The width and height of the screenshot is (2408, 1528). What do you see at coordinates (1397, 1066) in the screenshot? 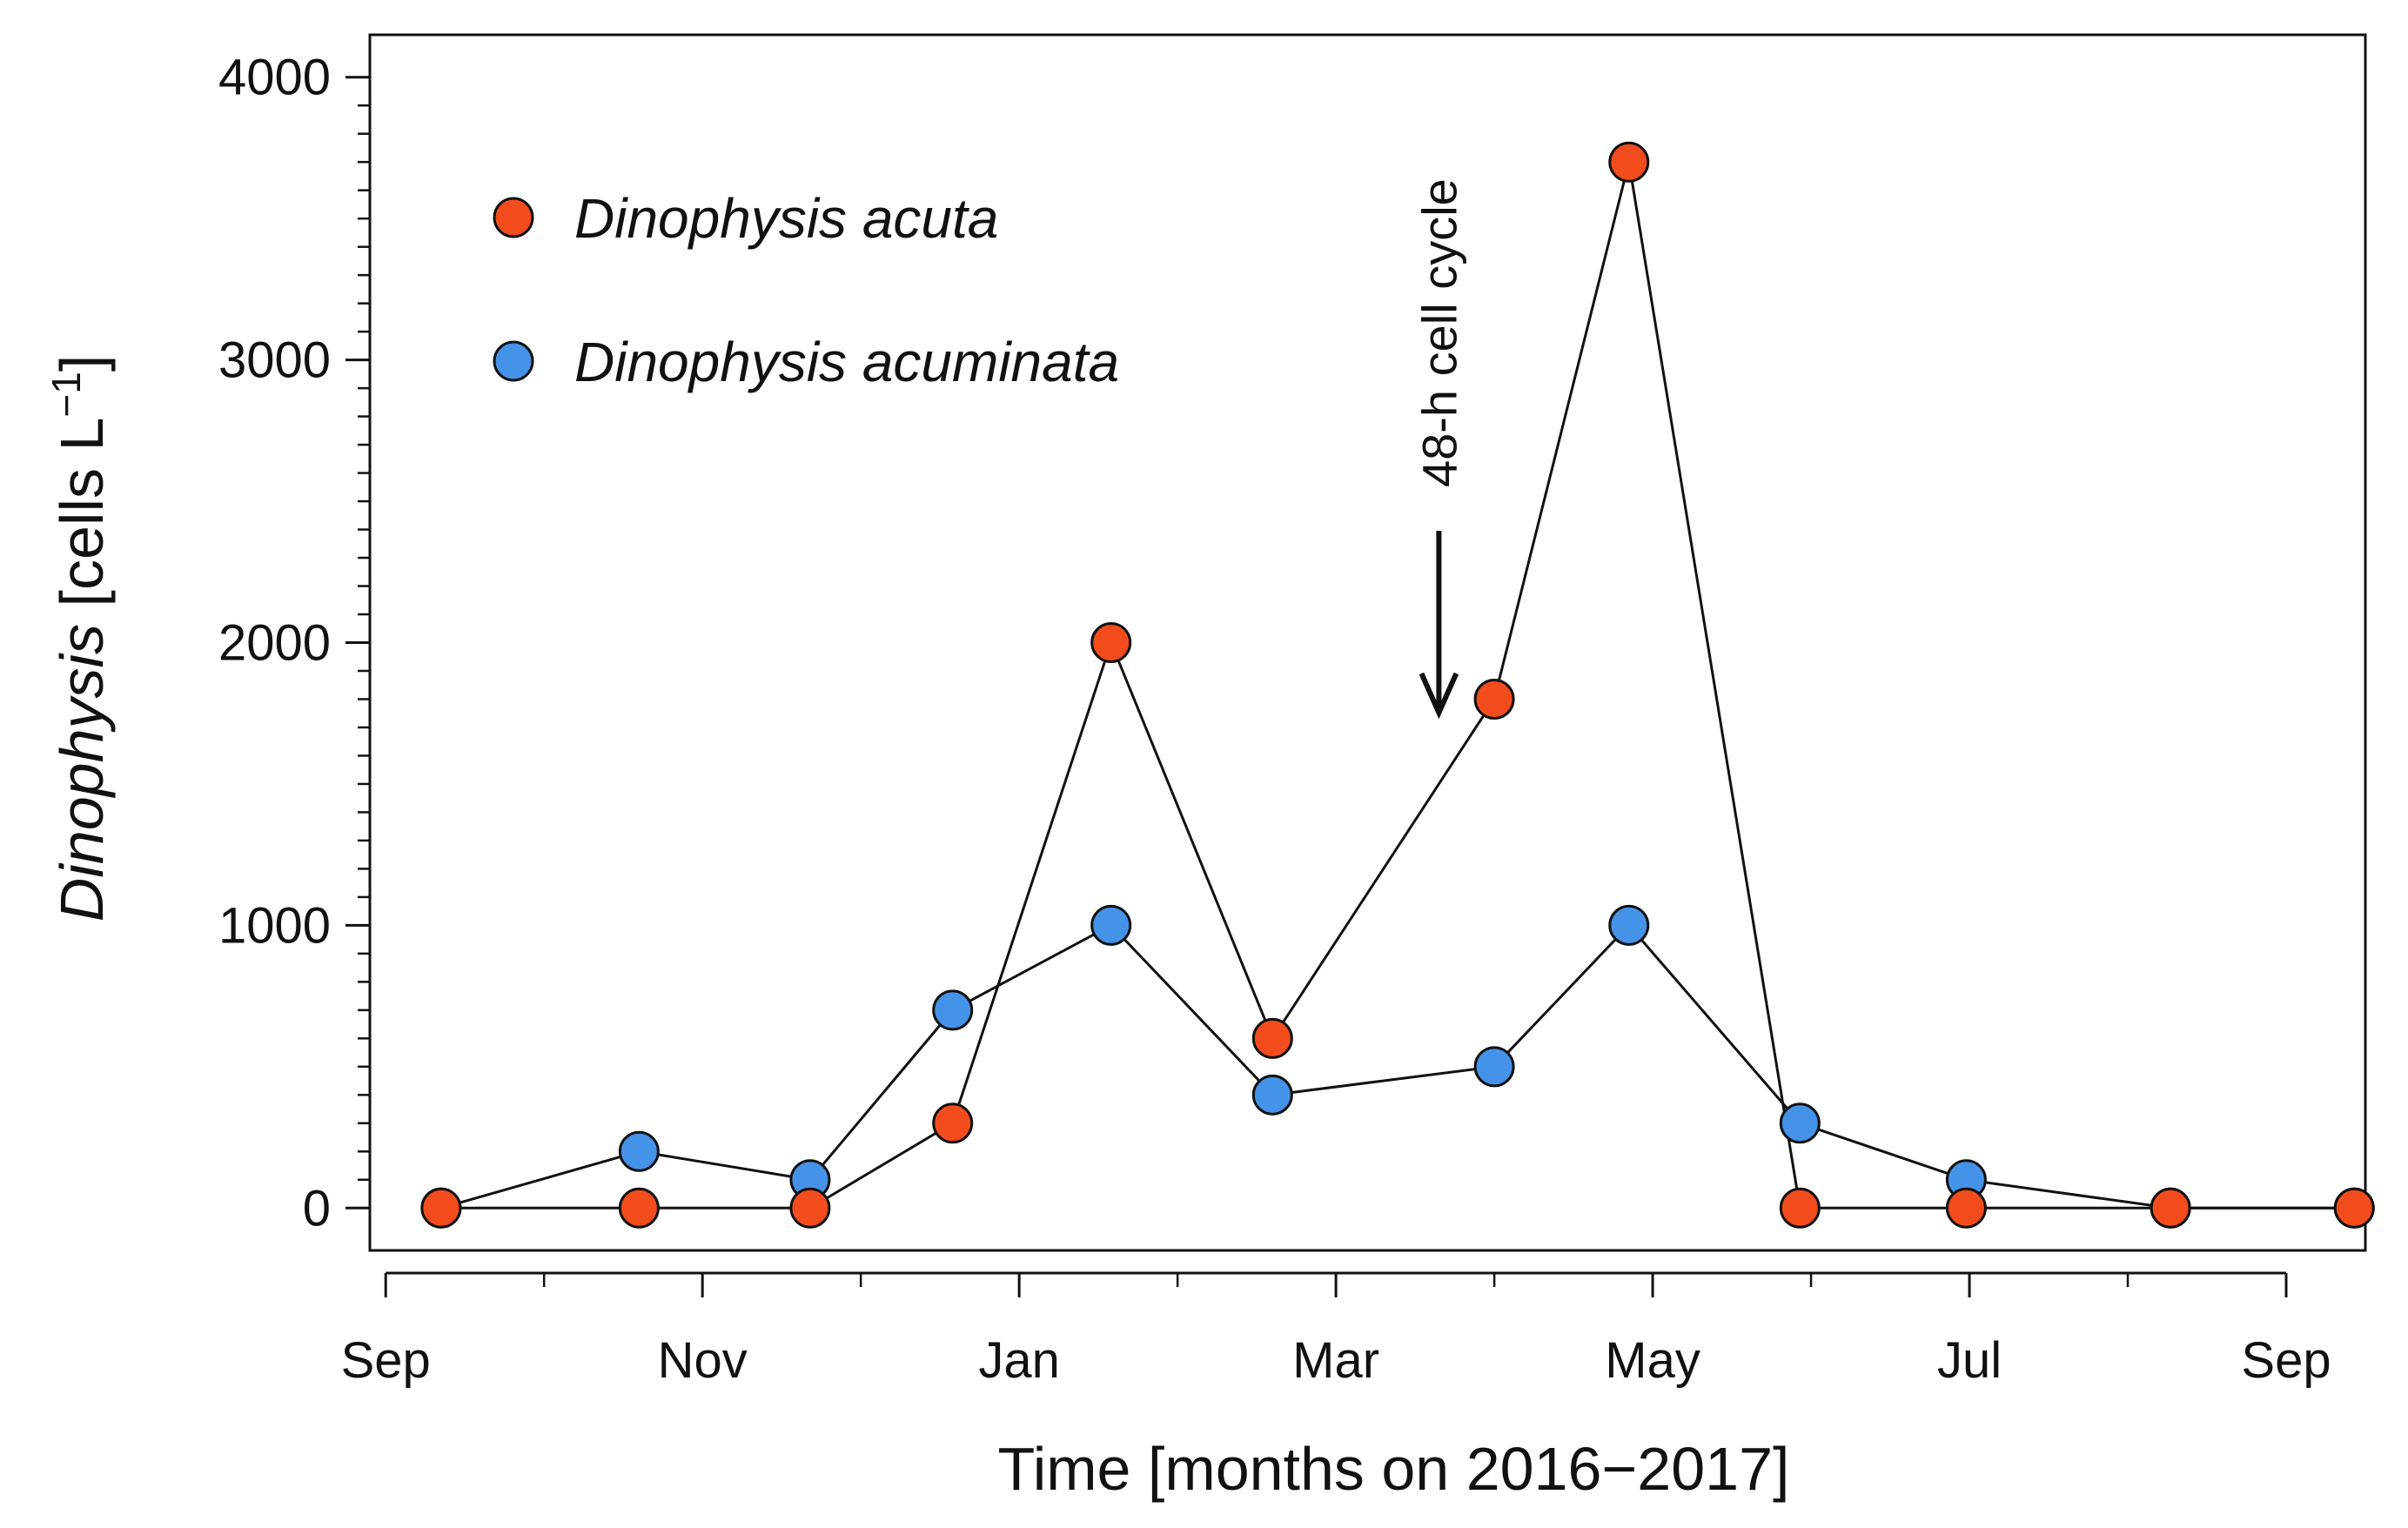
I see `series-line-acuminata` at bounding box center [1397, 1066].